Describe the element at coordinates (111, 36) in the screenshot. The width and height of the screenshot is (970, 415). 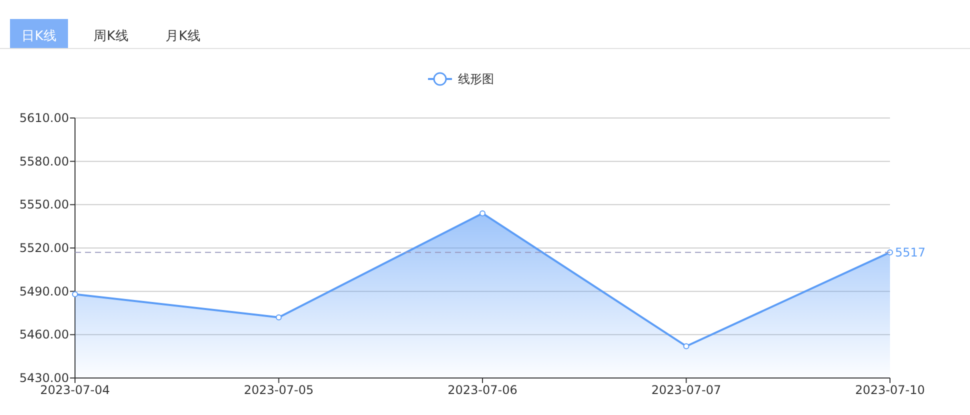
I see `text: 周K线` at that location.